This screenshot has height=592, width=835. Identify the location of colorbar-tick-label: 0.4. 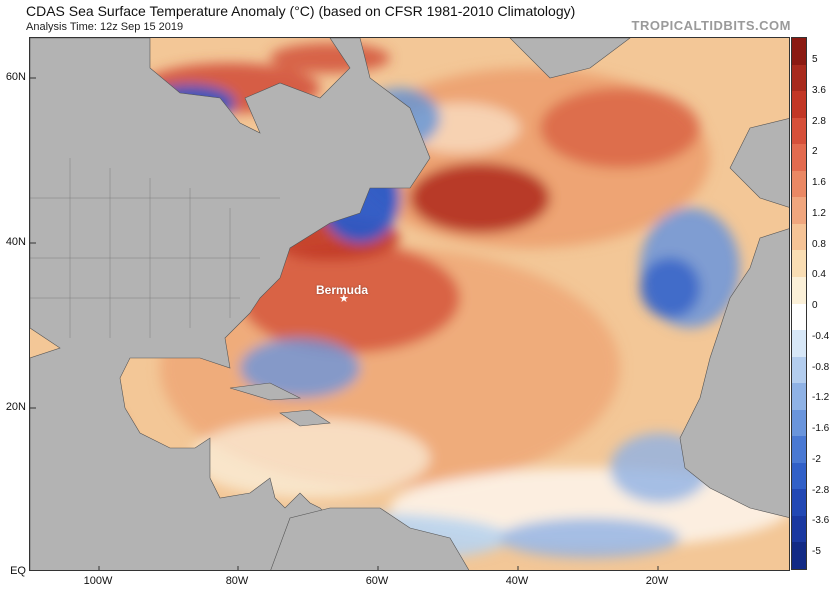
(819, 275).